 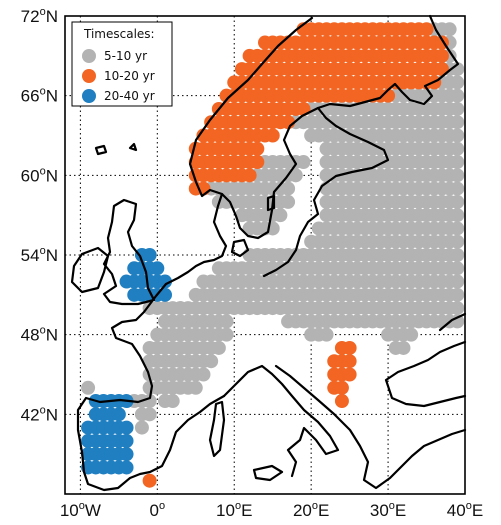 I want to click on lon-label: 20oE, so click(x=311, y=510).